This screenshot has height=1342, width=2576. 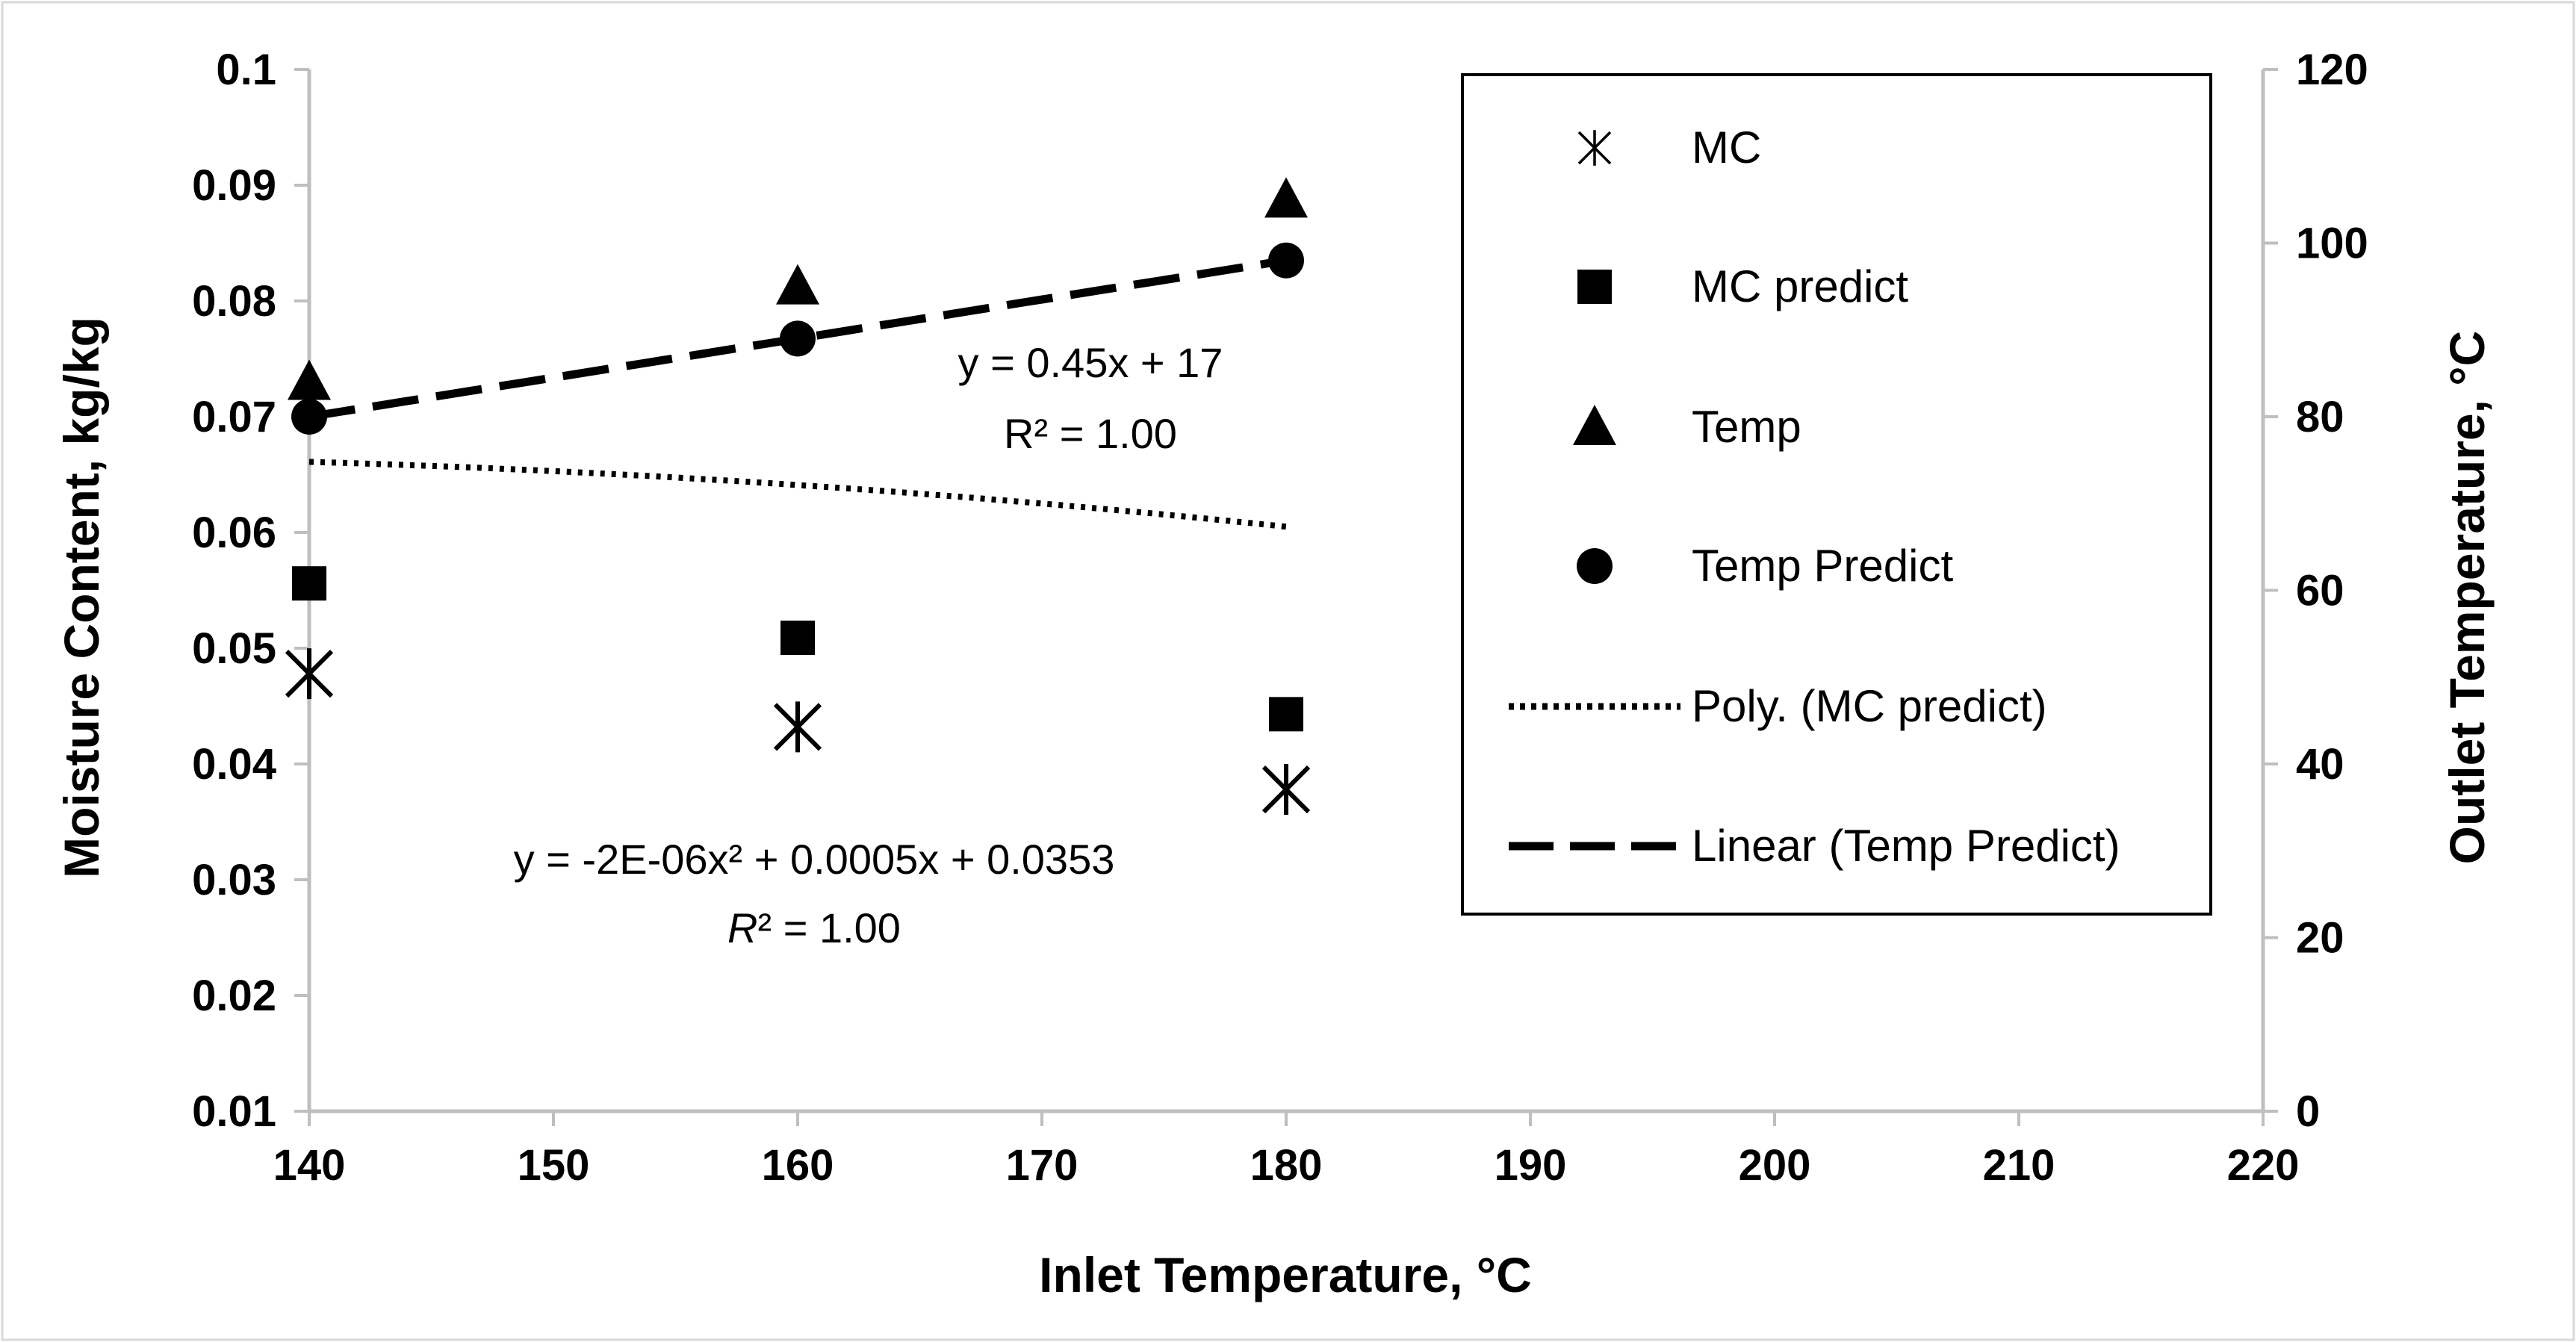 What do you see at coordinates (234, 185) in the screenshot?
I see `y-left-tick-label: 0.09` at bounding box center [234, 185].